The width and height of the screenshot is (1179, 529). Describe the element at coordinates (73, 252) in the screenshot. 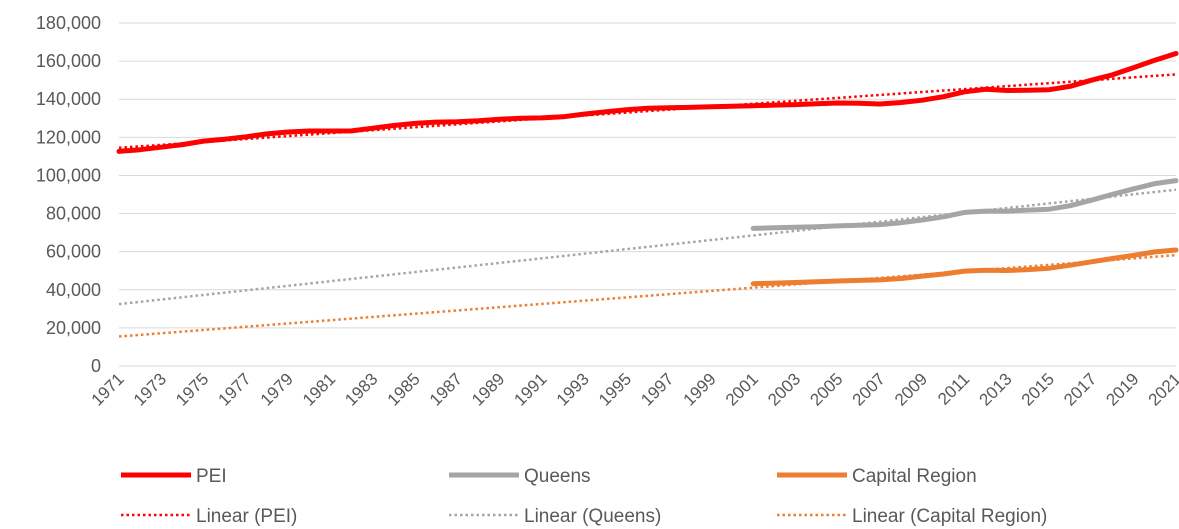

I see `y-tick-label: 60,000` at that location.